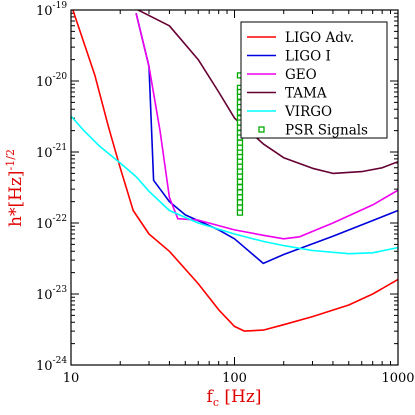  What do you see at coordinates (51, 10) in the screenshot?
I see `y-tick-label: 10-19` at bounding box center [51, 10].